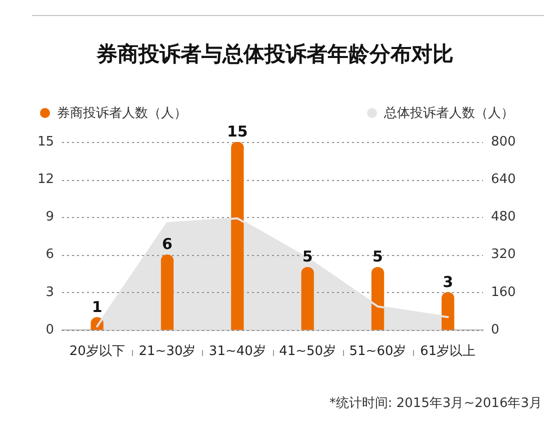  What do you see at coordinates (237, 131) in the screenshot?
I see `data-label: 15` at bounding box center [237, 131].